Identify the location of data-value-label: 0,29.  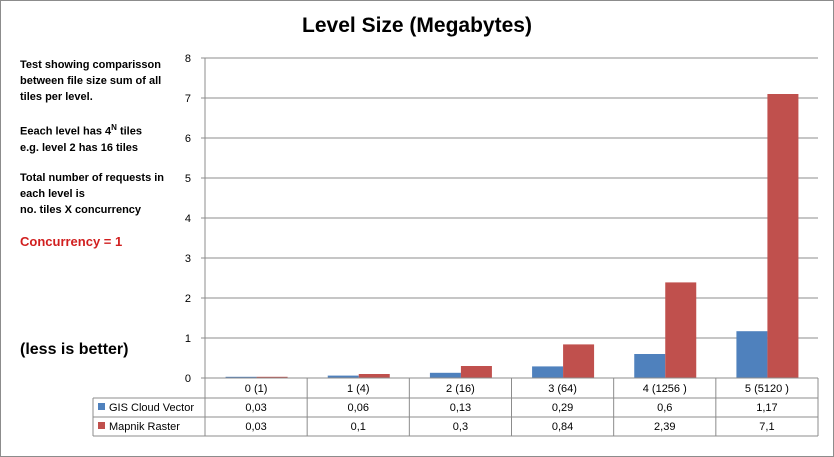
(562, 408).